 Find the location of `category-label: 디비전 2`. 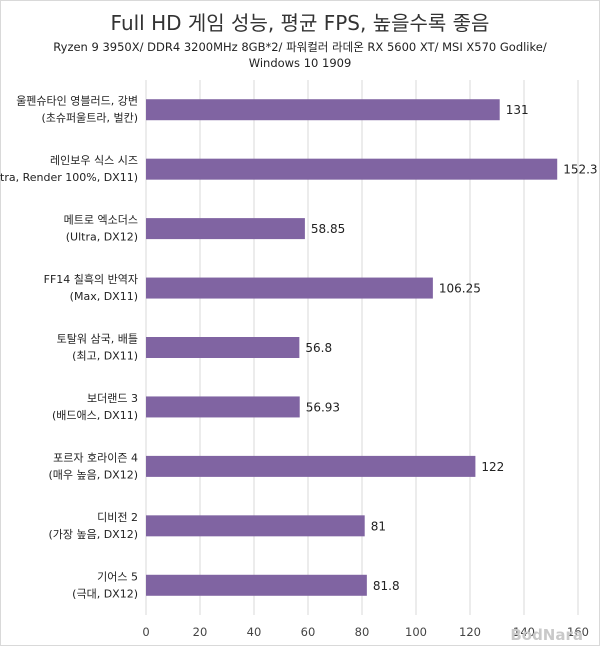

category-label: 디비전 2 is located at coordinates (117, 517).